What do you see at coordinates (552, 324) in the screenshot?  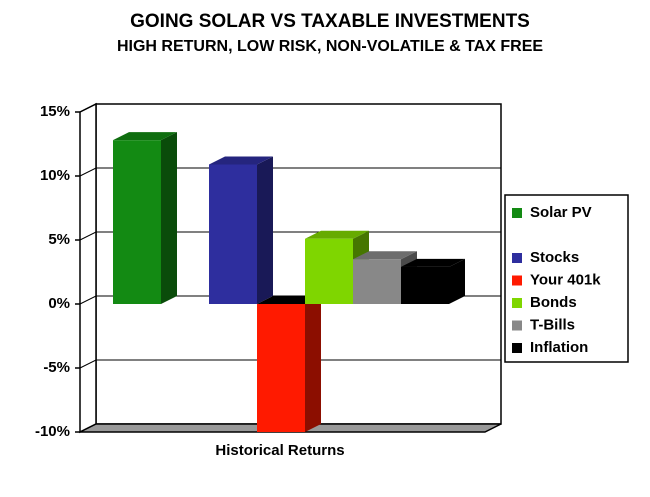 I see `legend-label: T-Bills` at bounding box center [552, 324].